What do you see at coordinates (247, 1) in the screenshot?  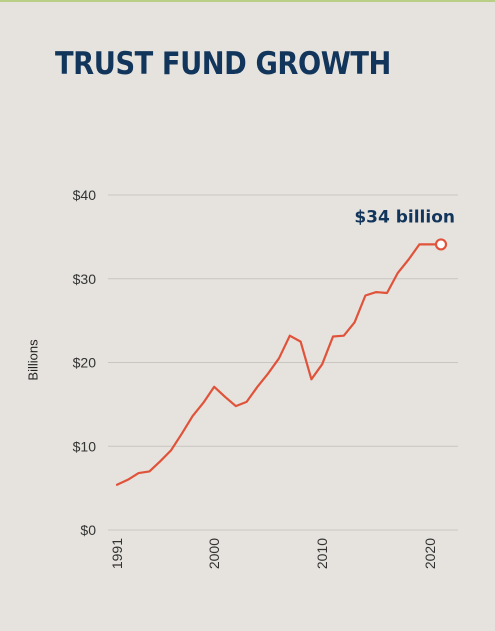 I see `top-accent-rule` at bounding box center [247, 1].